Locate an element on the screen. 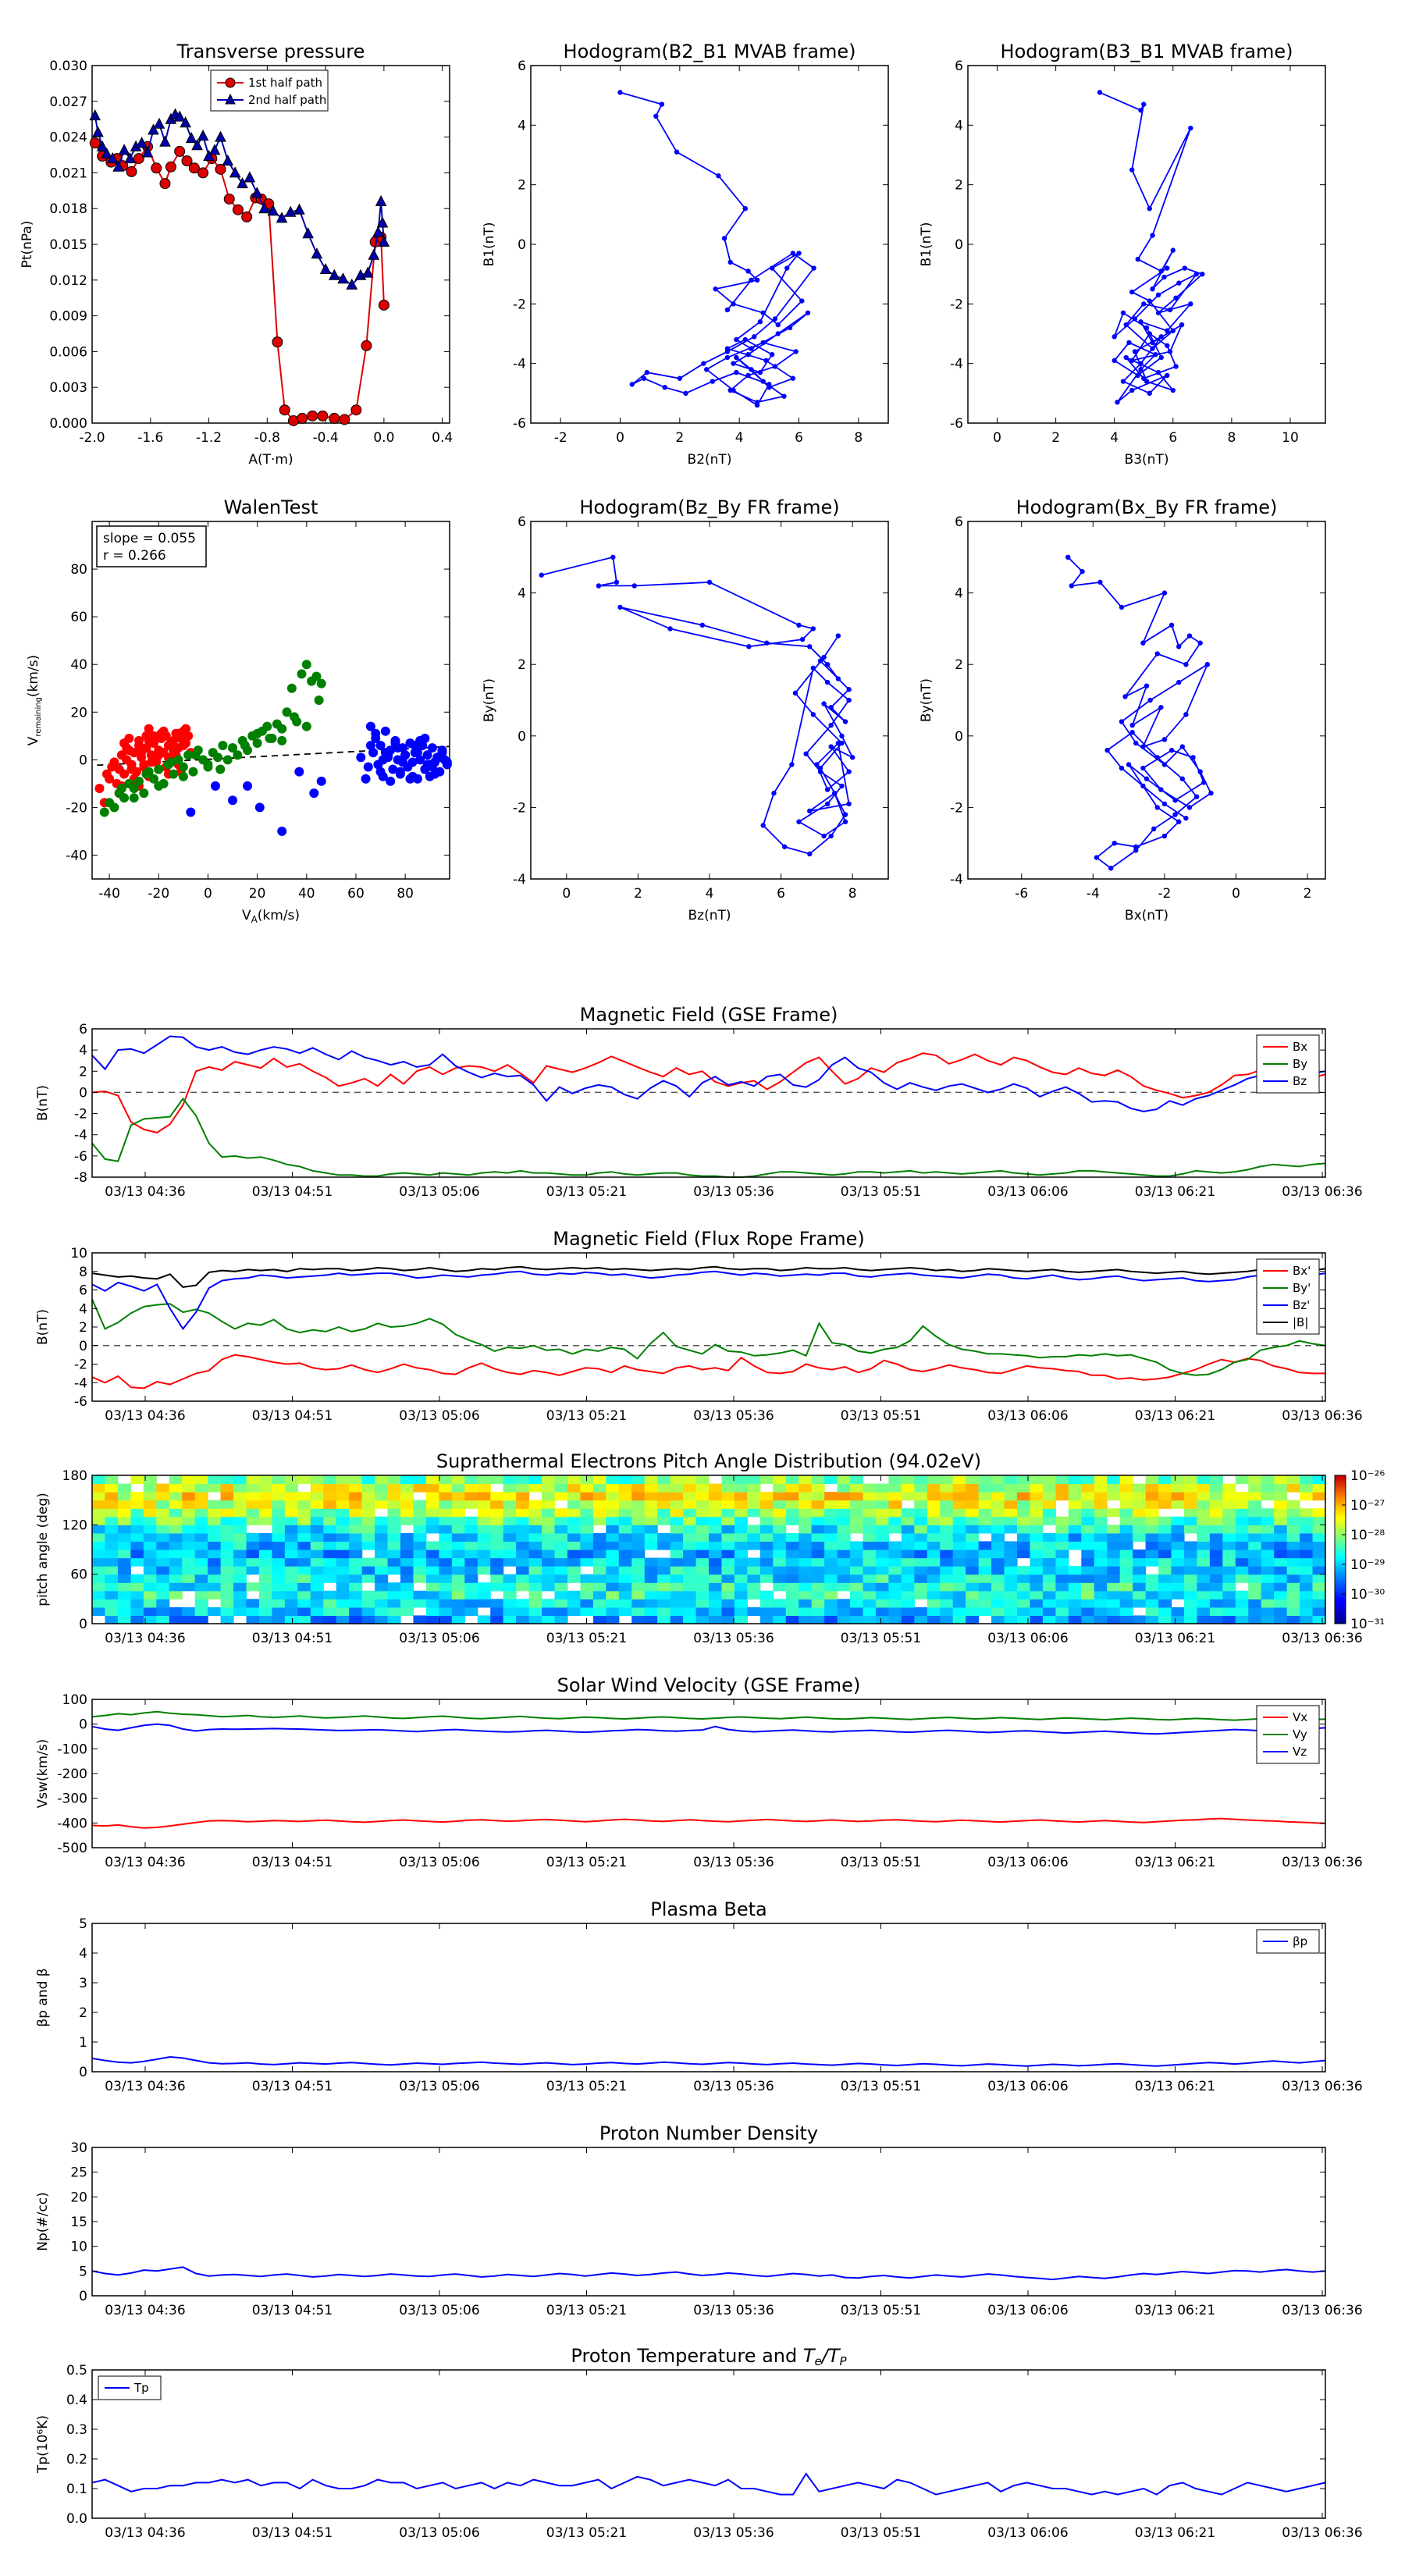  pt-ytick-label: 0.024 is located at coordinates (68, 138).